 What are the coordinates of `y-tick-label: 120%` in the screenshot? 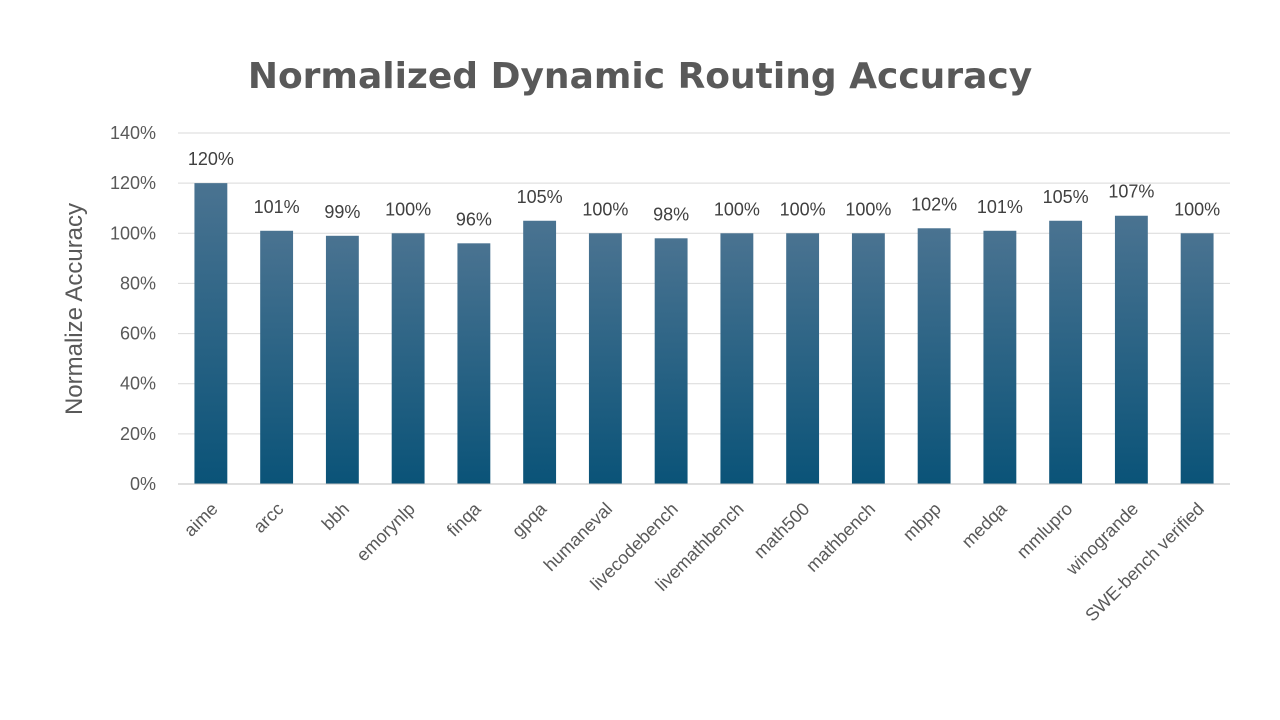 It's located at (133, 183).